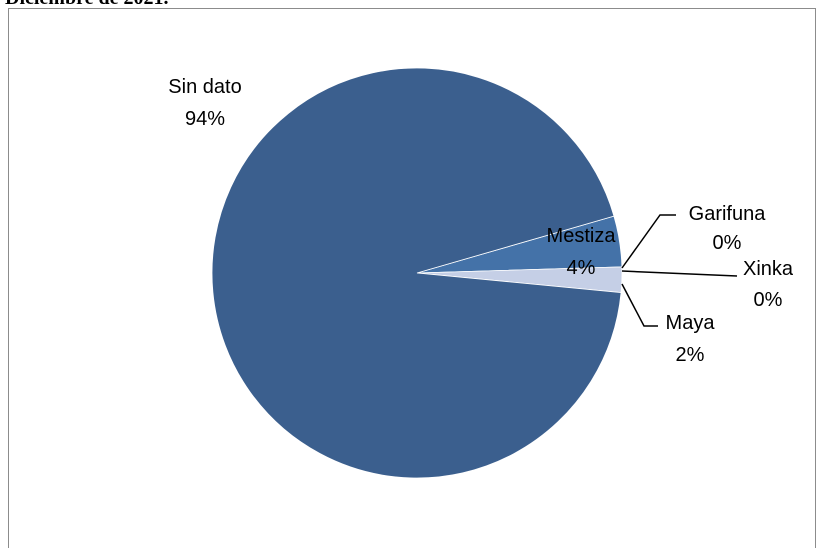  What do you see at coordinates (648, 241) in the screenshot?
I see `leader-line-garifuna` at bounding box center [648, 241].